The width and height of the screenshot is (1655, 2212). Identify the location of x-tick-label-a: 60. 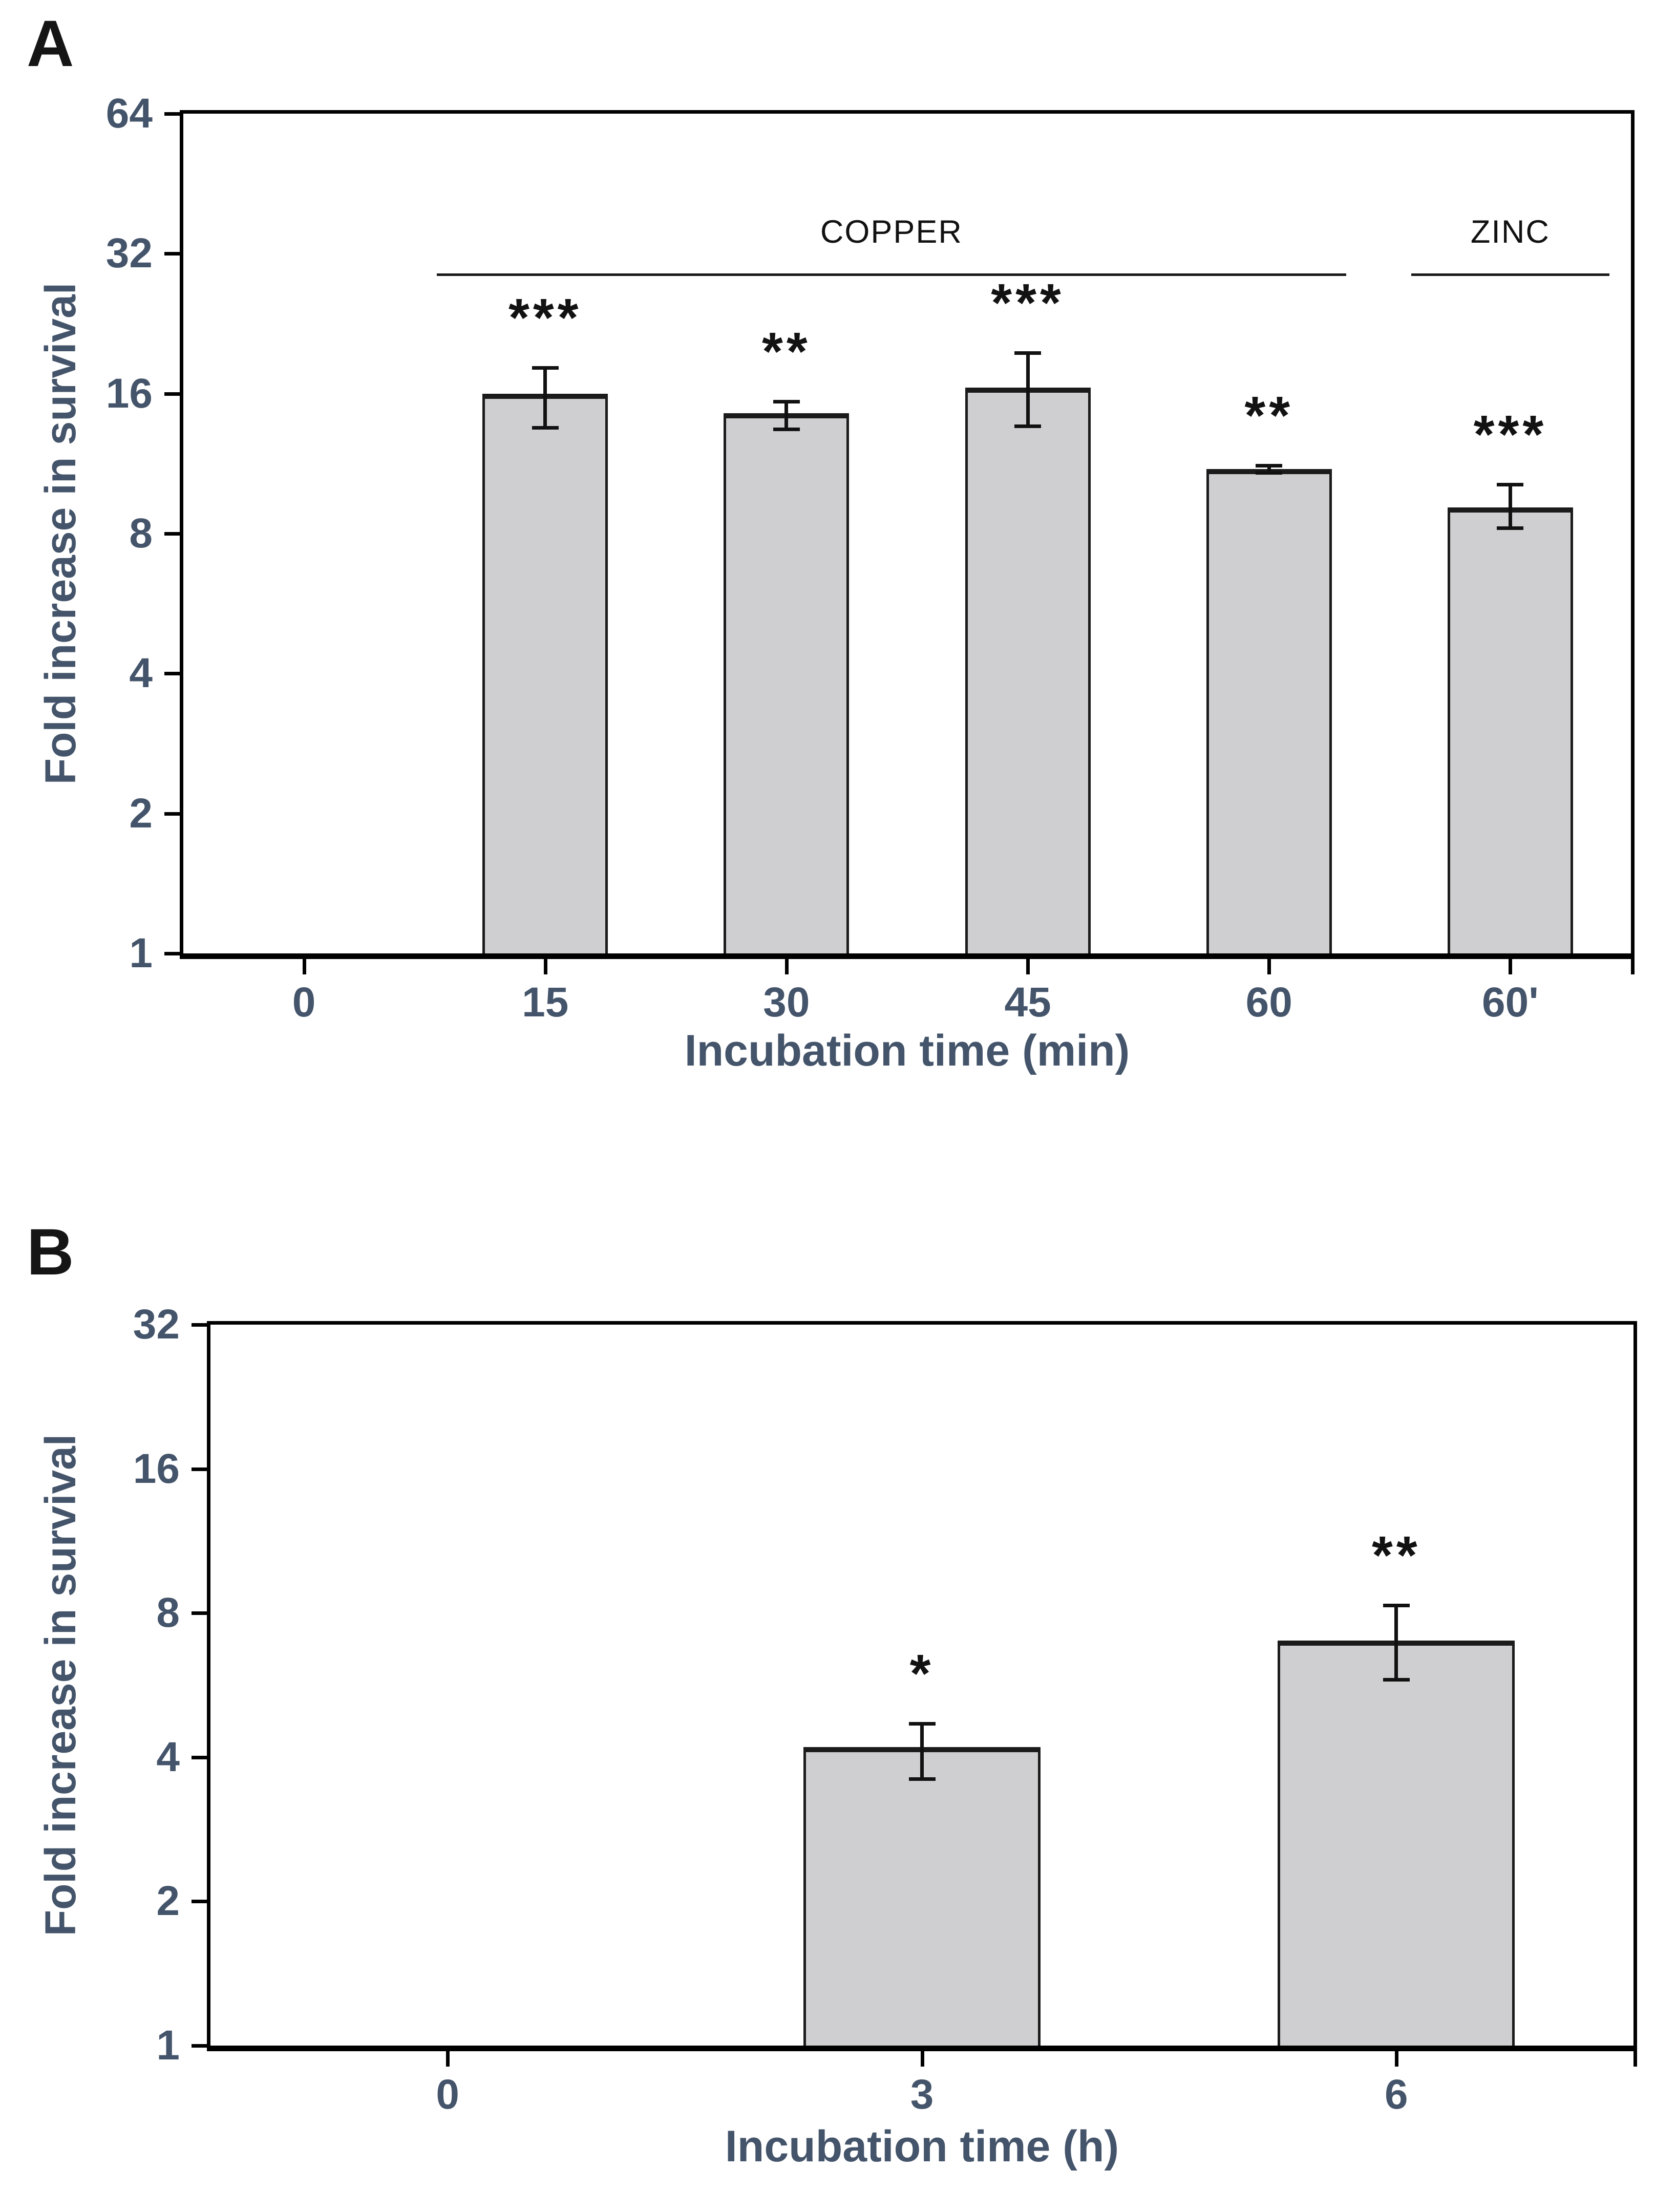
(1269, 1003).